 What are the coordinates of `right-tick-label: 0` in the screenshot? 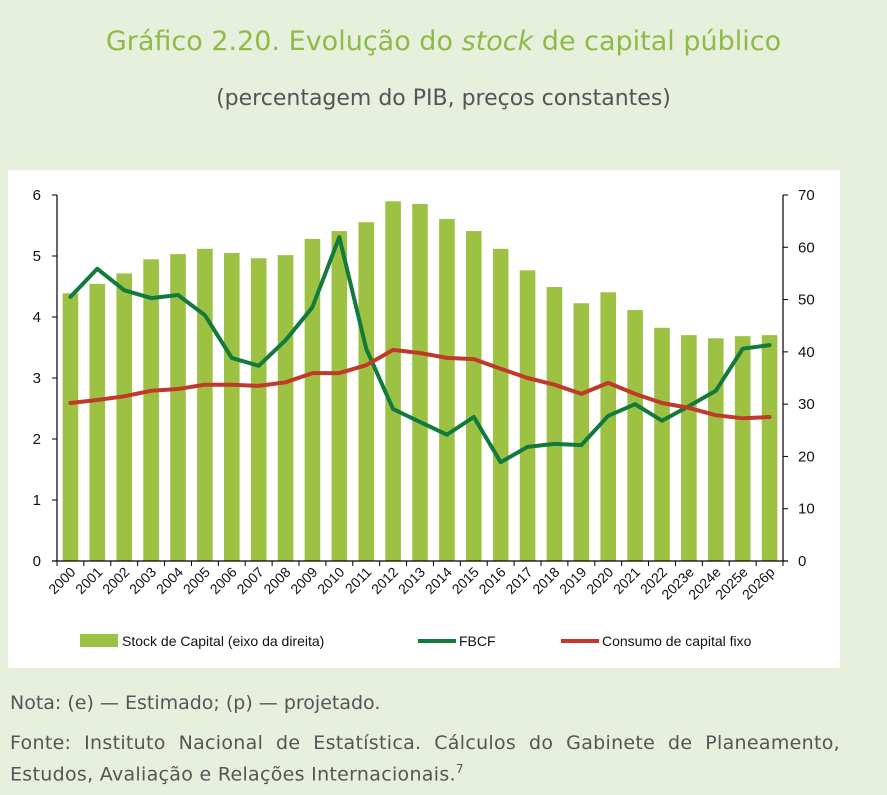 It's located at (802, 561).